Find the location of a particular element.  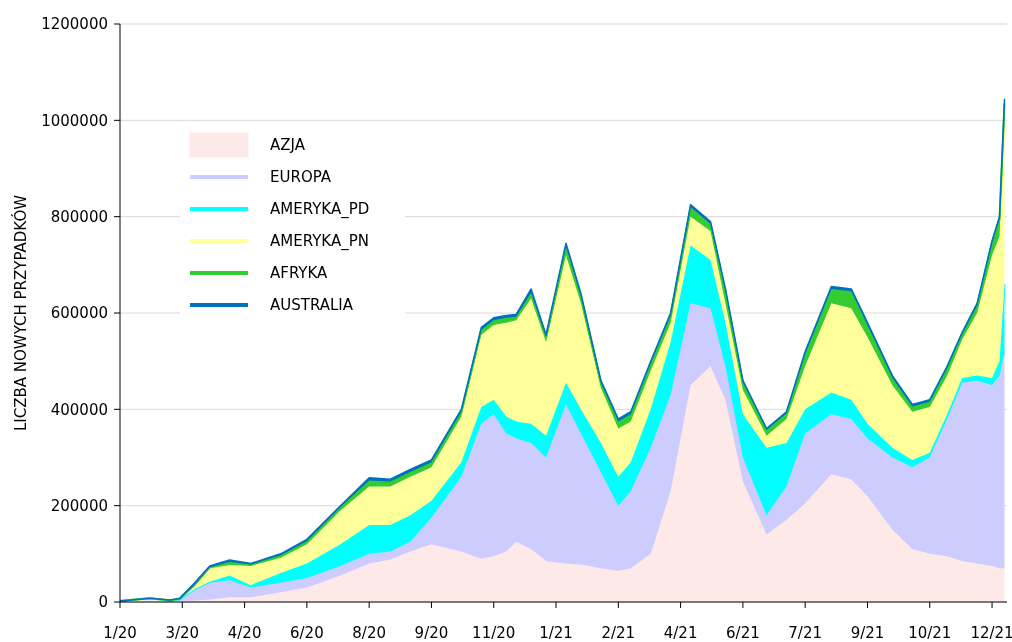

x-tick-label: 3/20 is located at coordinates (182, 633).